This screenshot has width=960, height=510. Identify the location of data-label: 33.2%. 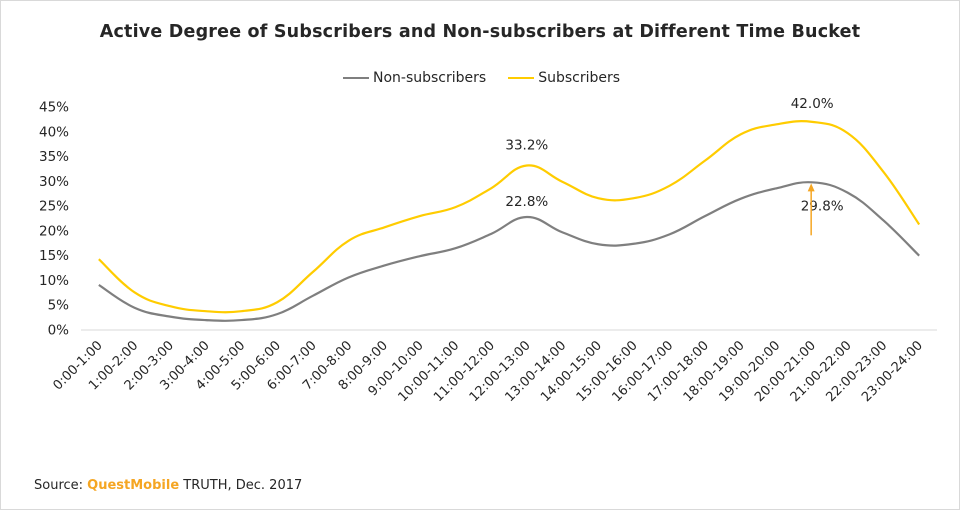
(526, 145).